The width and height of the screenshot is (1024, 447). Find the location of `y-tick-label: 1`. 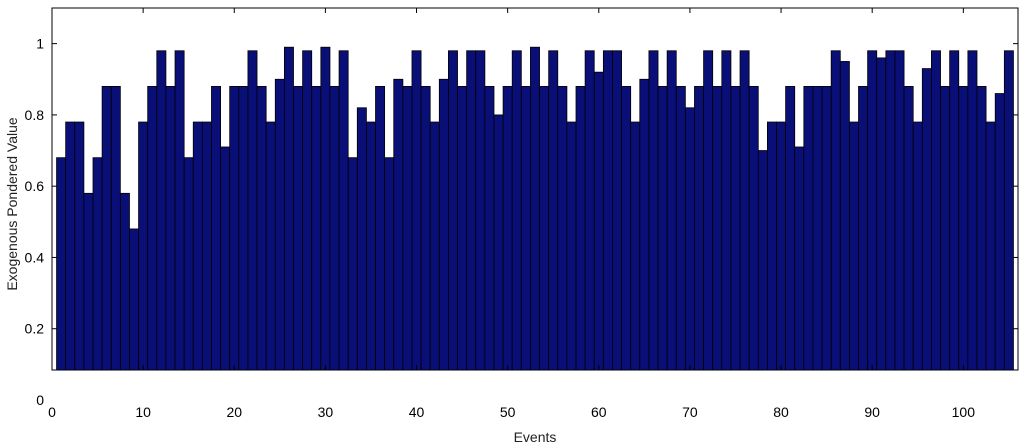

y-tick-label: 1 is located at coordinates (40, 44).